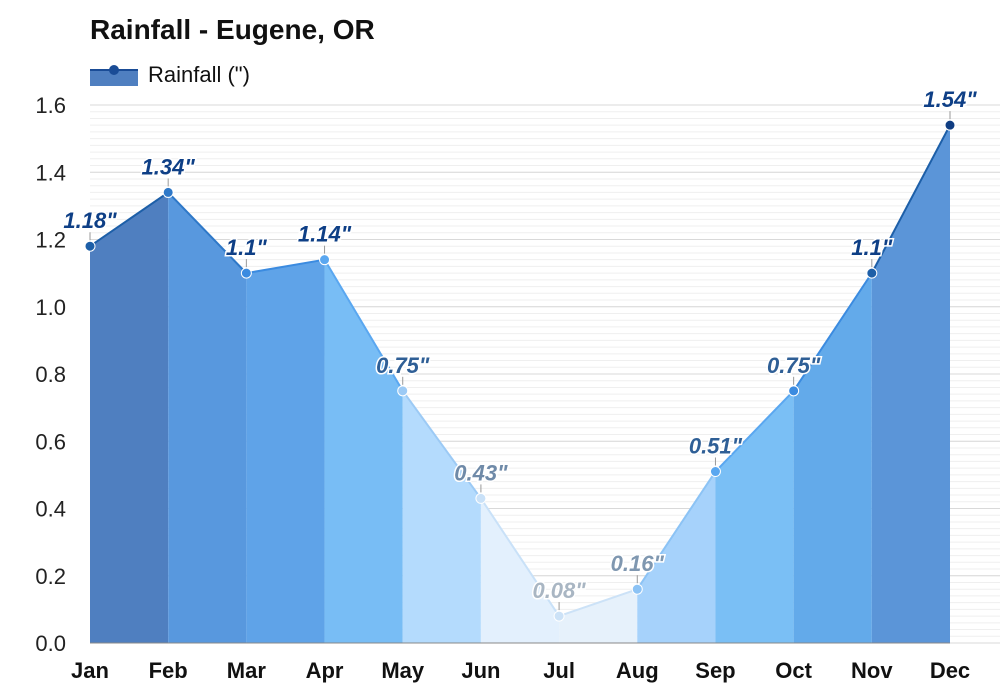  Describe the element at coordinates (481, 472) in the screenshot. I see `data-label: 0.43"` at that location.